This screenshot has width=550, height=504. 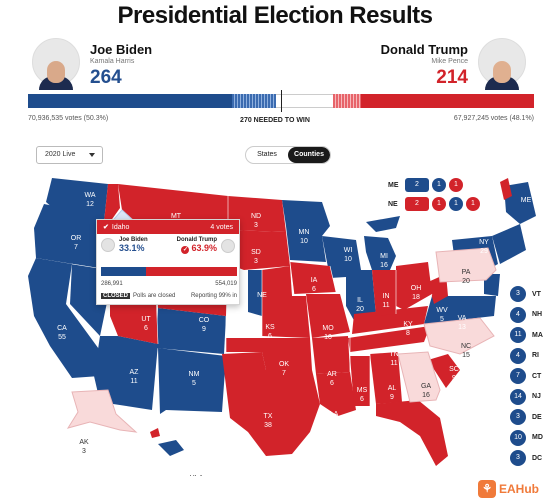 I want to click on ev-nd: 3, so click(x=256, y=225).